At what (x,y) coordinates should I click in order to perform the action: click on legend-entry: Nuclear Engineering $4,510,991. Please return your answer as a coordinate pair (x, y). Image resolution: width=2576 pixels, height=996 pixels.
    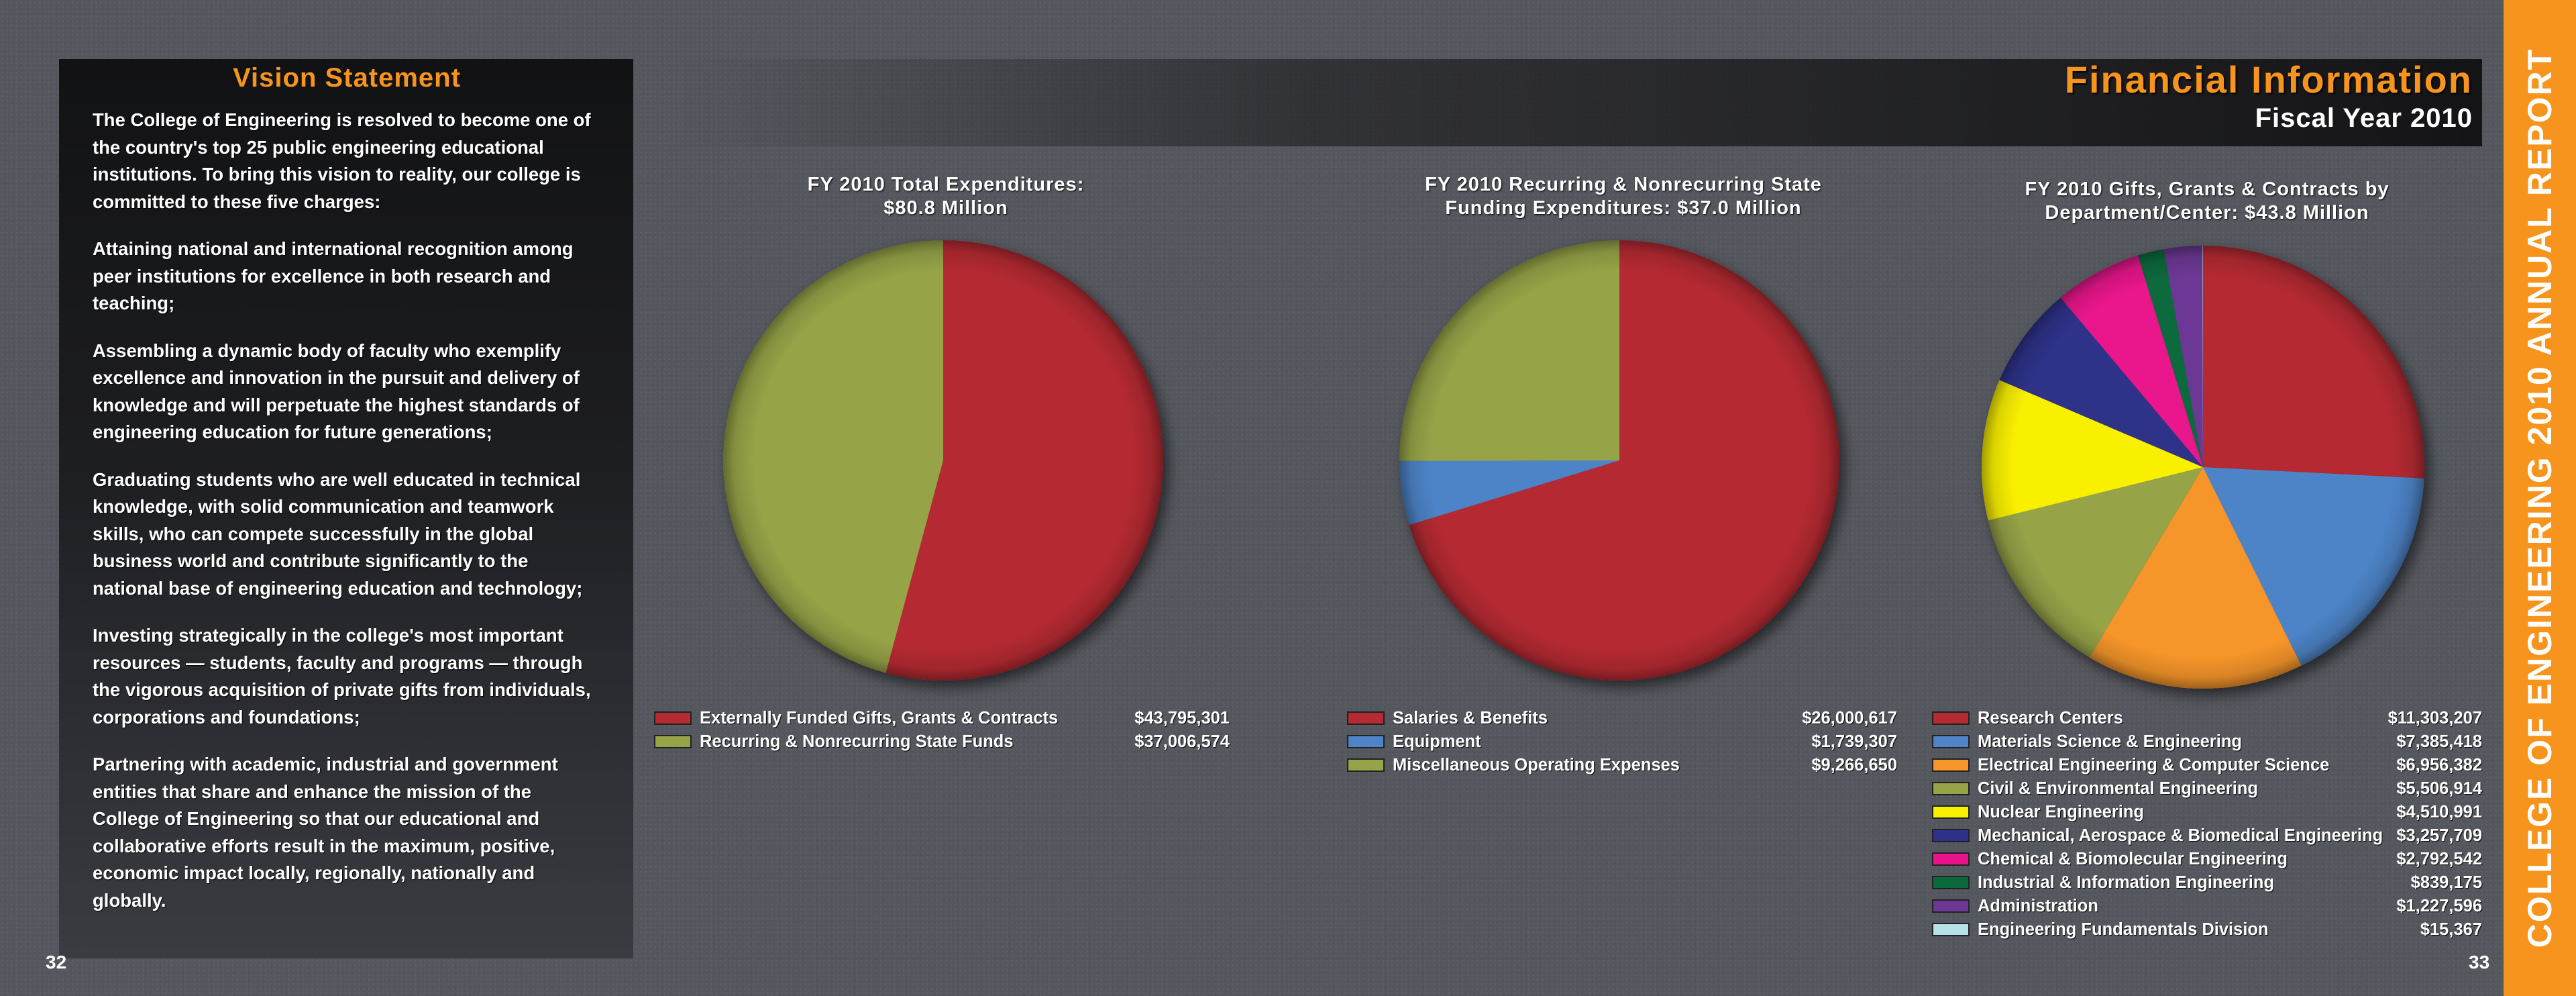
    Looking at the image, I should click on (2207, 813).